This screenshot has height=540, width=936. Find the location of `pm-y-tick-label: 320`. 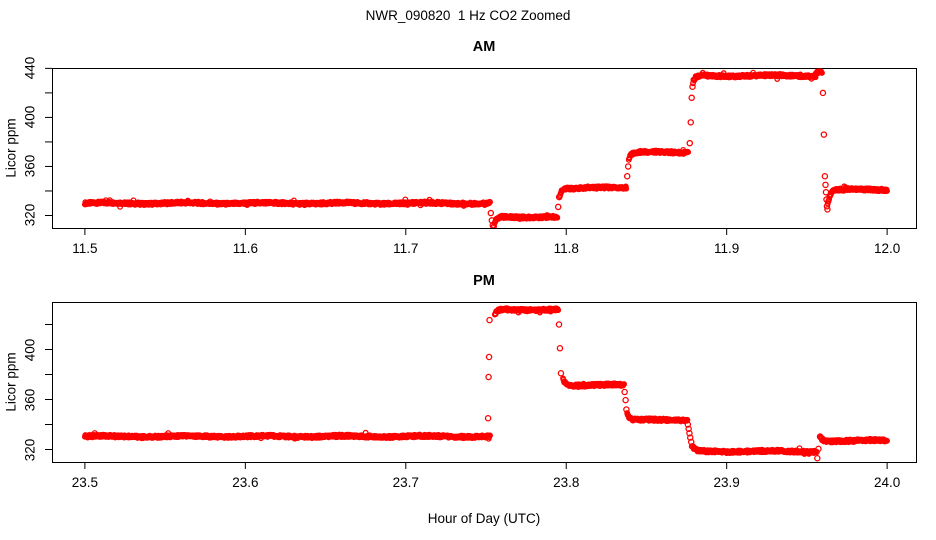

pm-y-tick-label: 320 is located at coordinates (30, 449).